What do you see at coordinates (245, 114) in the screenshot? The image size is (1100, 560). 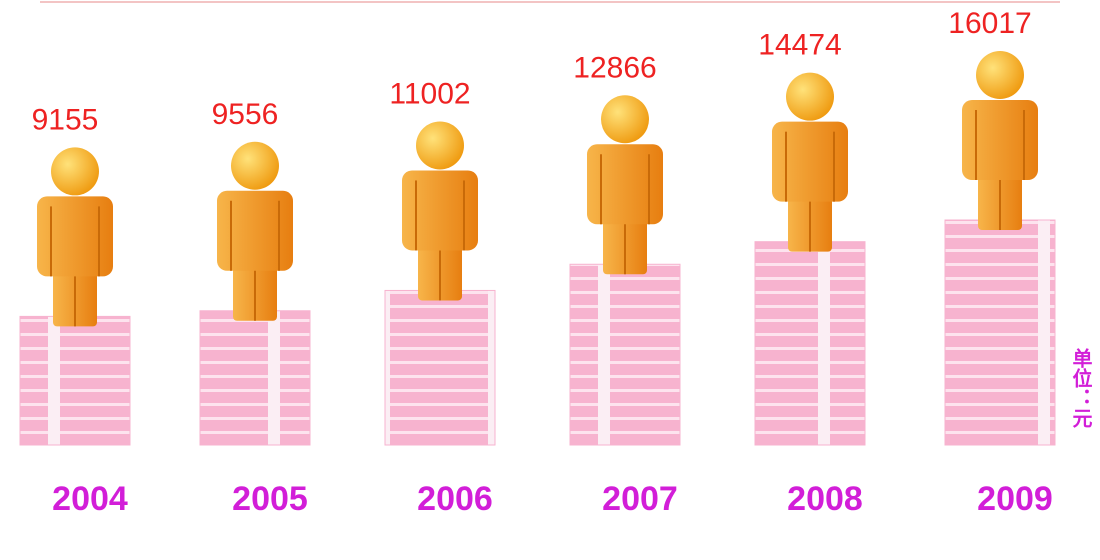 I see `value-label: 9556` at bounding box center [245, 114].